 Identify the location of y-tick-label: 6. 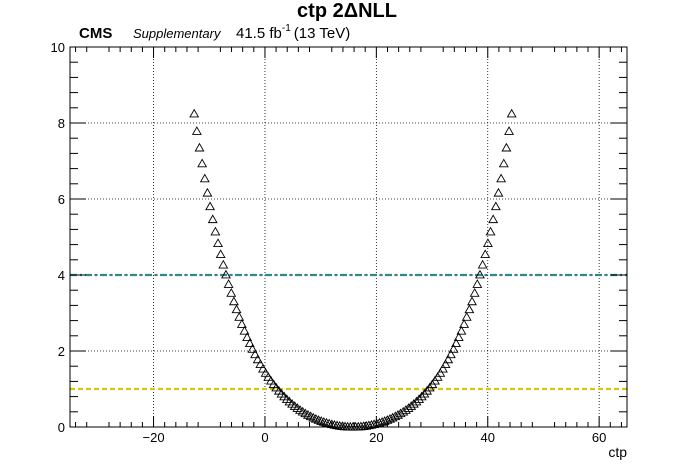
(61, 199).